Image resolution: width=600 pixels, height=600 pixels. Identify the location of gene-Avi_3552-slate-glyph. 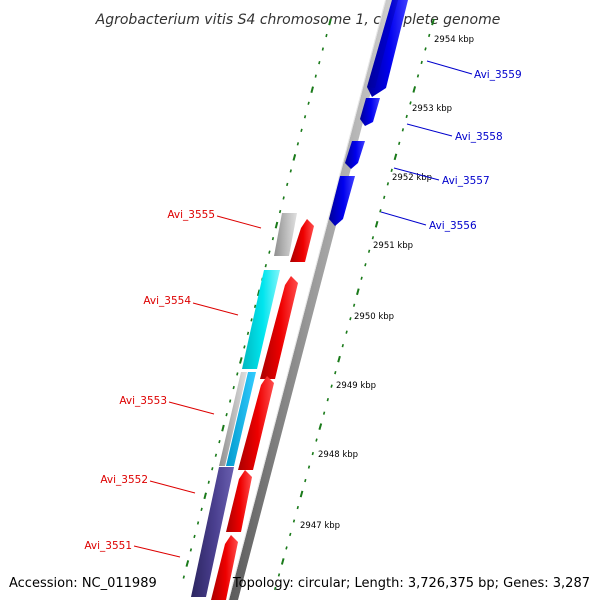
(212, 532).